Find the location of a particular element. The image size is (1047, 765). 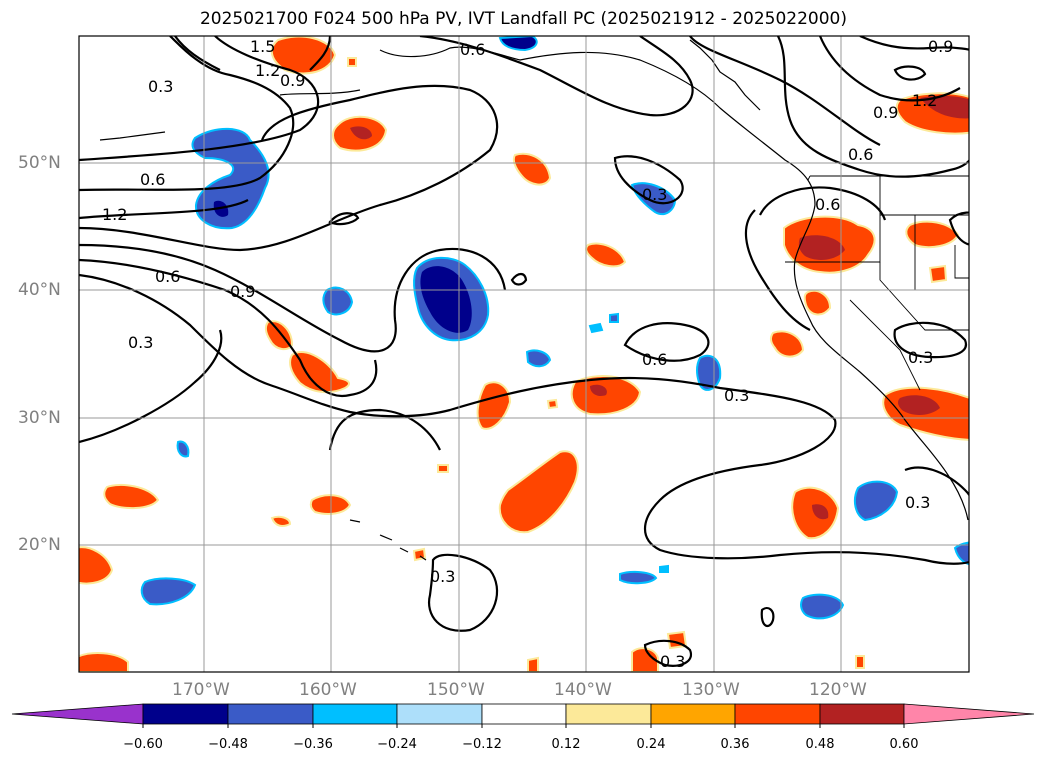

colorbar-tick-label: 0.12 is located at coordinates (566, 744).